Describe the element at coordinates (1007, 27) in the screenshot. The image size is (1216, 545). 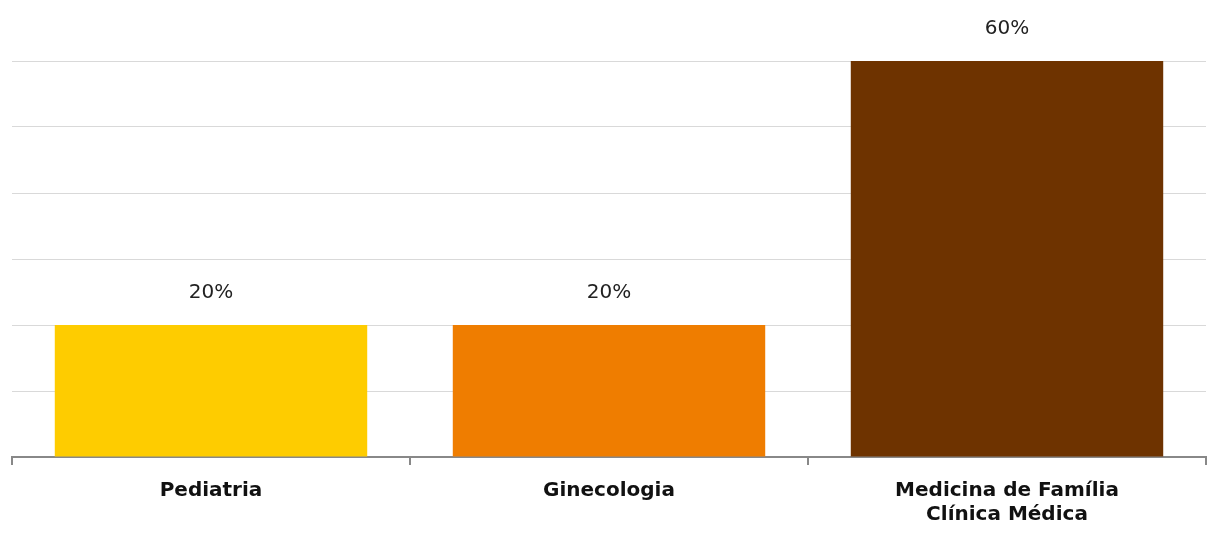
I see `data-label: 60%` at that location.